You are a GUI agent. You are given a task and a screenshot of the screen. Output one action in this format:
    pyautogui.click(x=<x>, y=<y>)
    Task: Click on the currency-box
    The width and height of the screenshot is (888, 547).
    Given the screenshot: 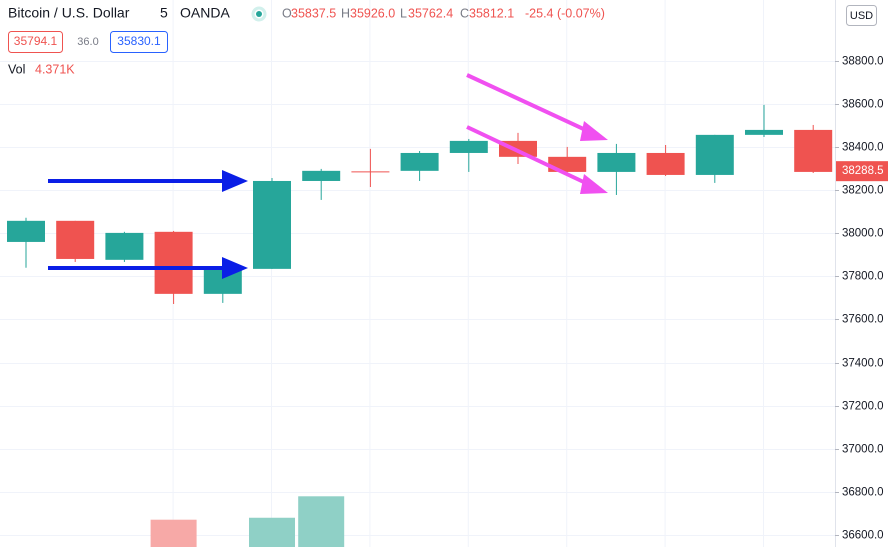 What is the action you would take?
    pyautogui.click(x=861, y=15)
    